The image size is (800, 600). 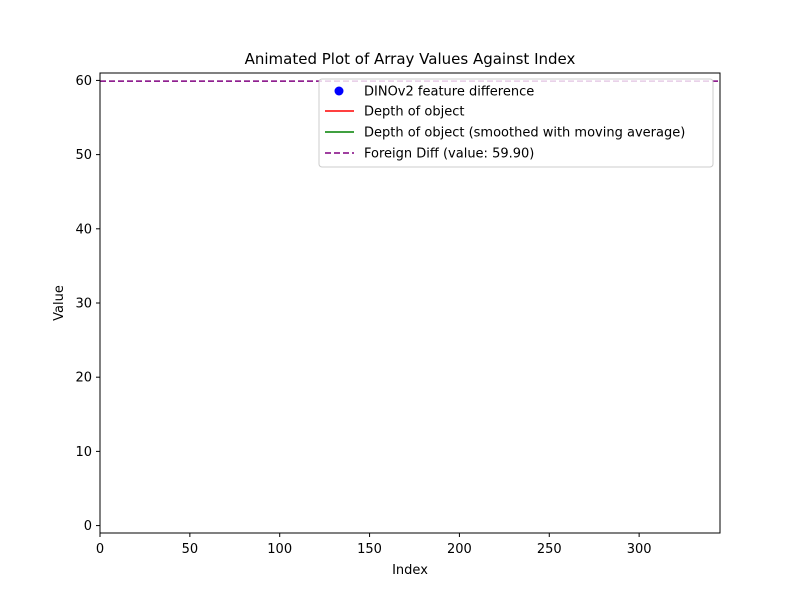 I want to click on x-axis: 0 50 100 150 200 250 300, so click(x=374, y=545).